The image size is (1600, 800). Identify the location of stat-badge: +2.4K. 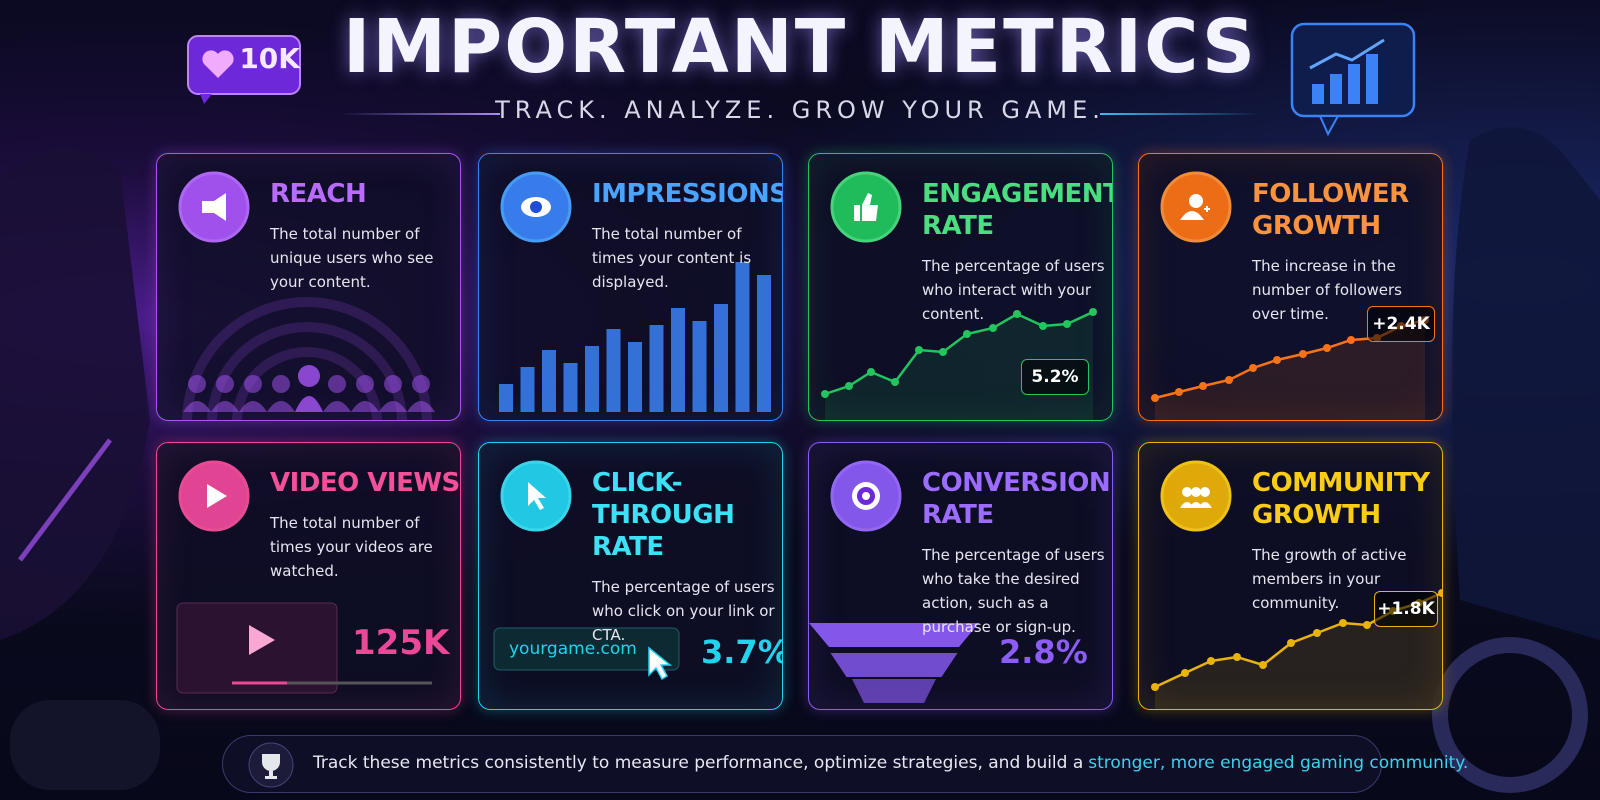
(1401, 324).